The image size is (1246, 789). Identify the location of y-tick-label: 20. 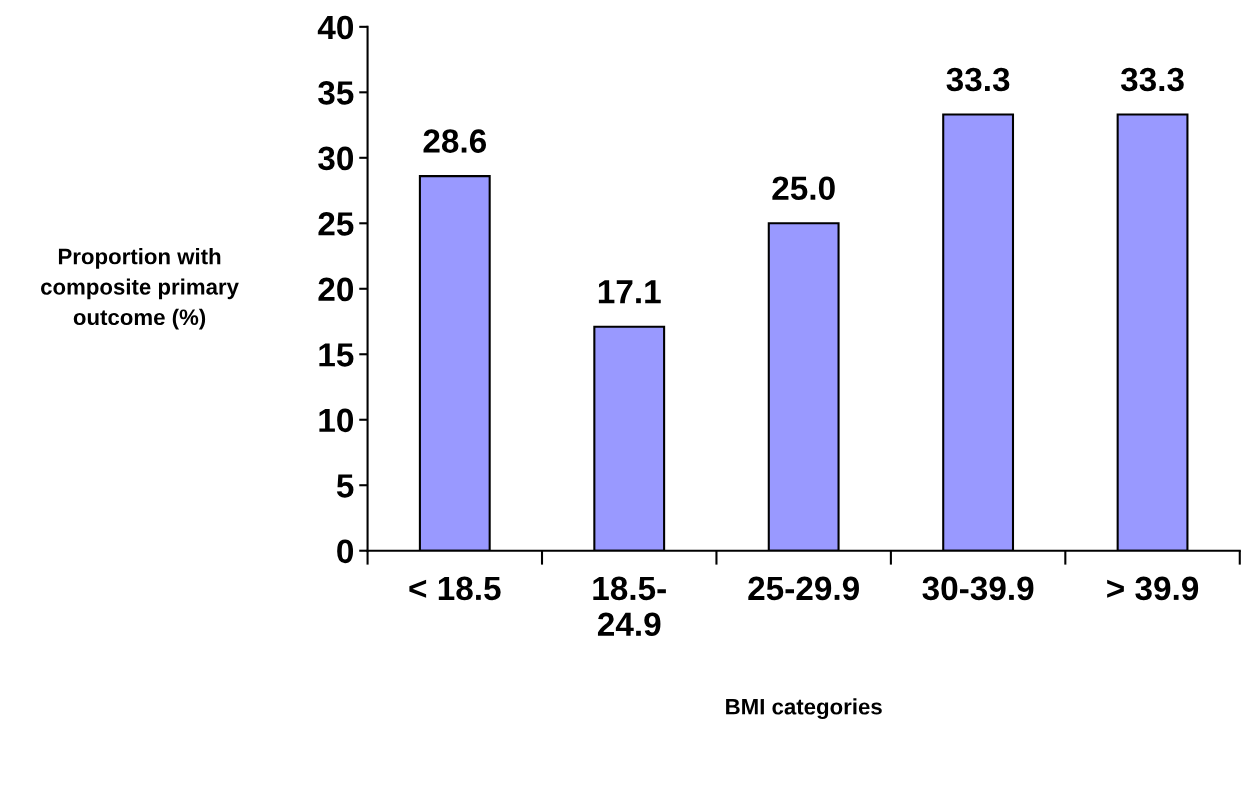
(336, 289).